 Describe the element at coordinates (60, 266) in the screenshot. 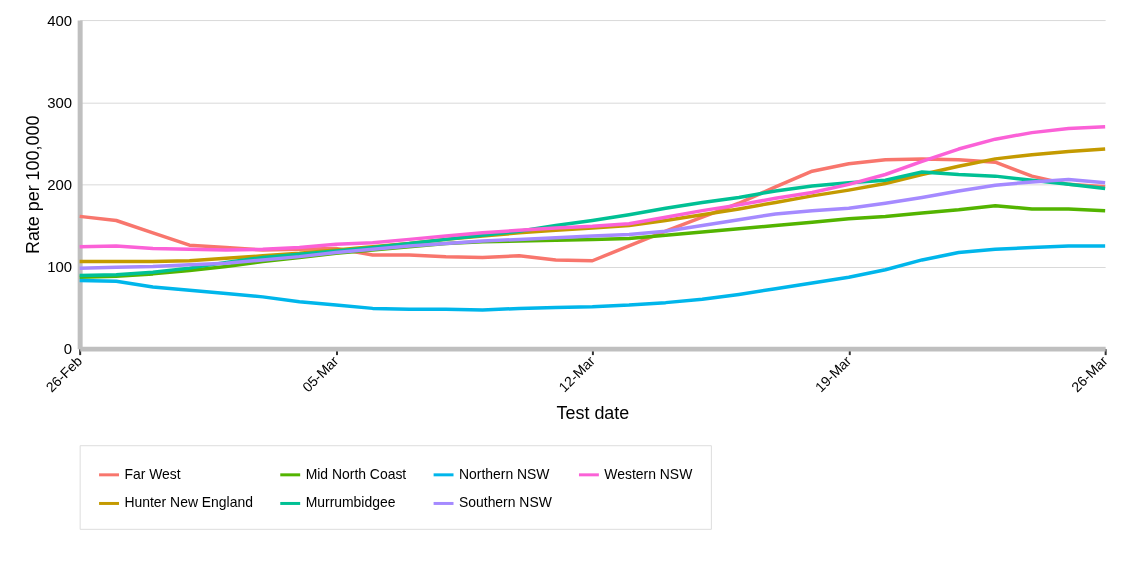

I see `y-tick-label: 100` at that location.